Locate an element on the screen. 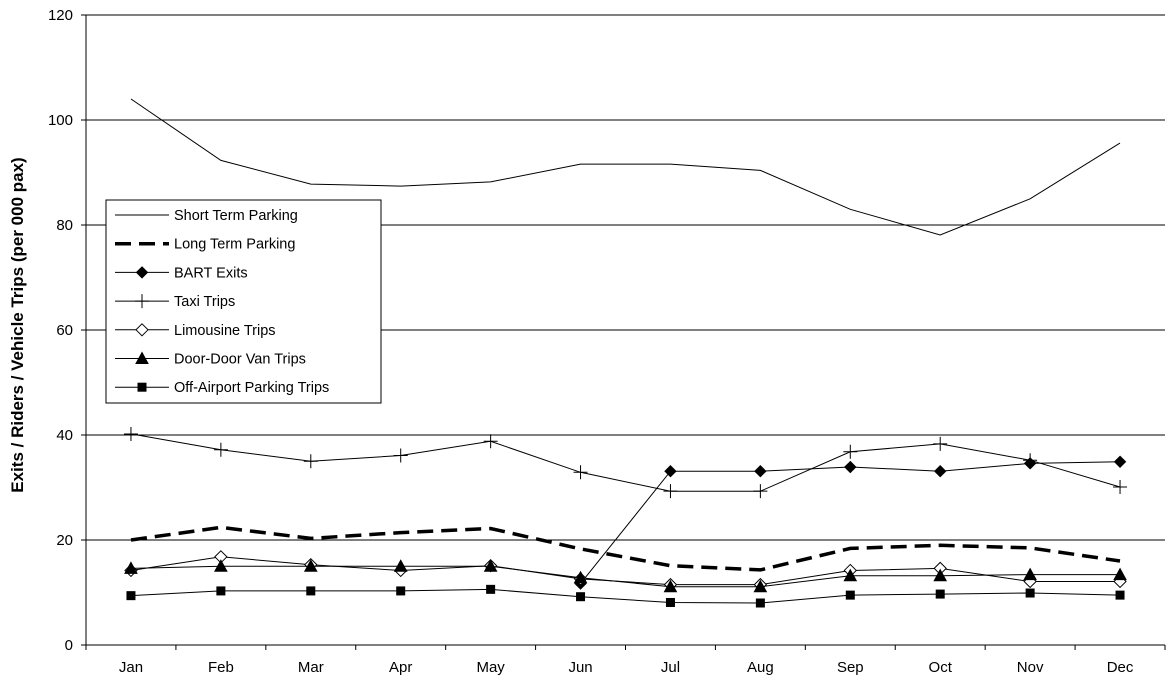 This screenshot has width=1175, height=687. legend-label: Limousine Trips is located at coordinates (225, 331).